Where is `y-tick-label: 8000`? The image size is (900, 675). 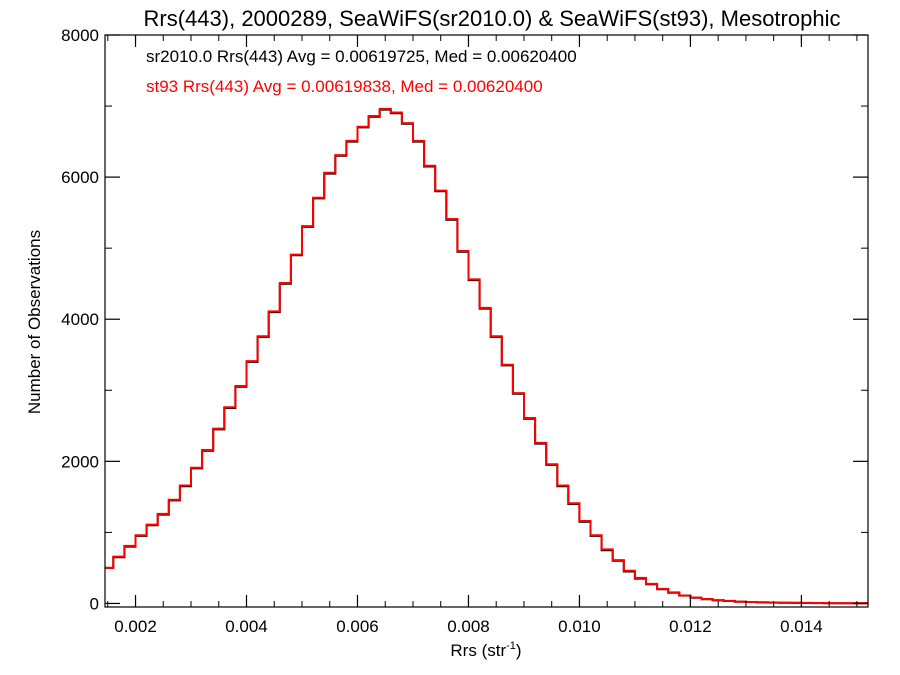 y-tick-label: 8000 is located at coordinates (80, 35).